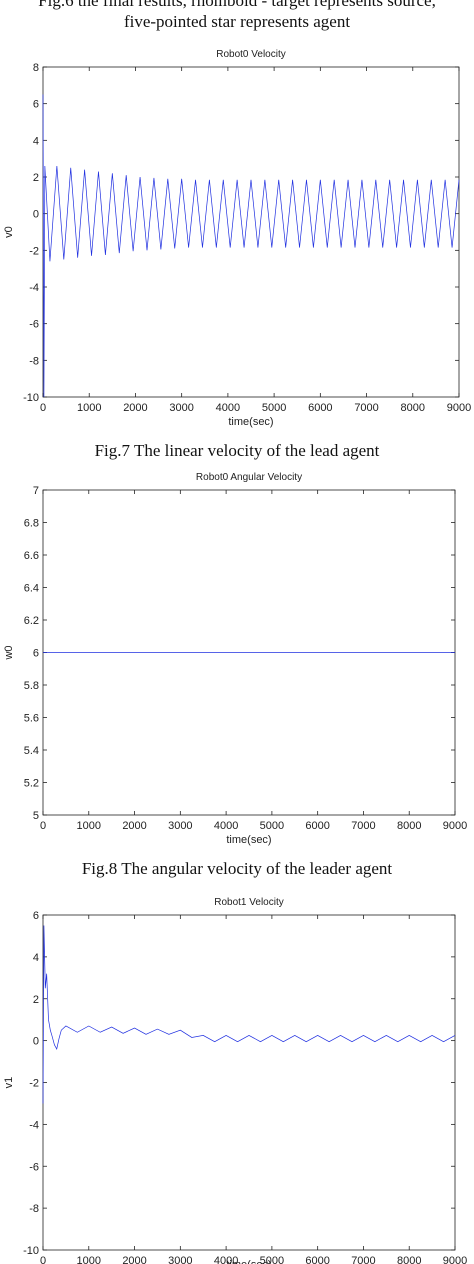 The height and width of the screenshot is (1264, 474). Describe the element at coordinates (9, 1083) in the screenshot. I see `y-axis-label: v1` at that location.